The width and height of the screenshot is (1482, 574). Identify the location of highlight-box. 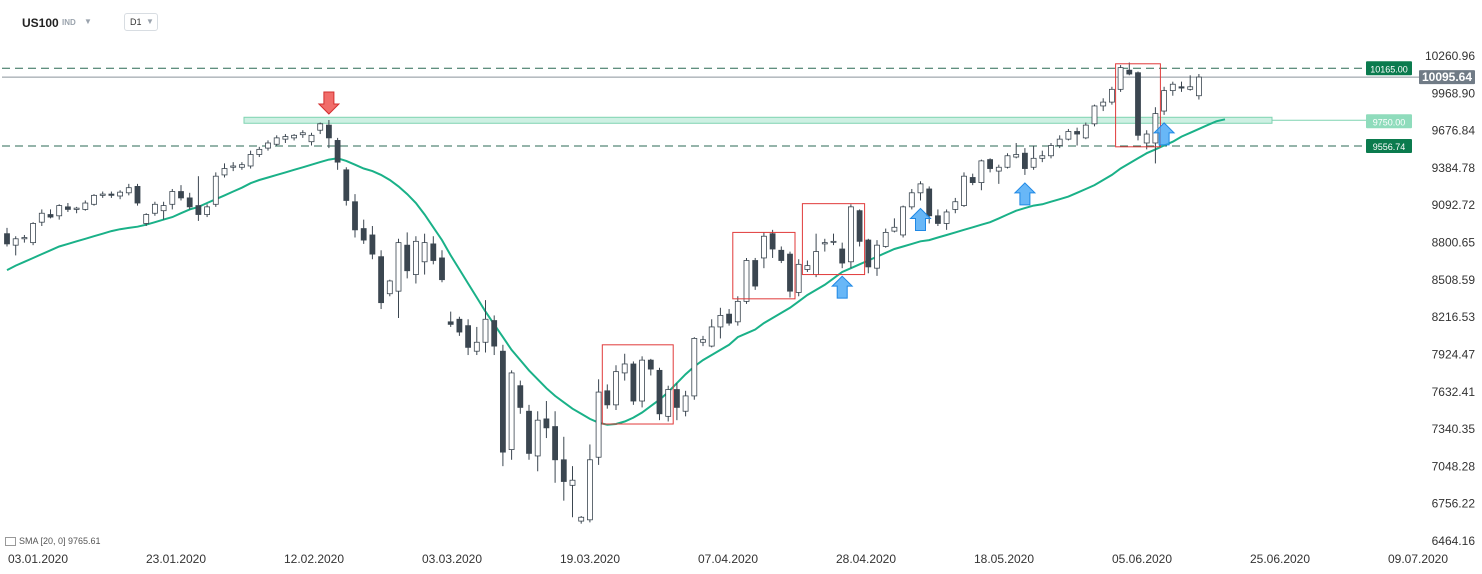
(764, 265).